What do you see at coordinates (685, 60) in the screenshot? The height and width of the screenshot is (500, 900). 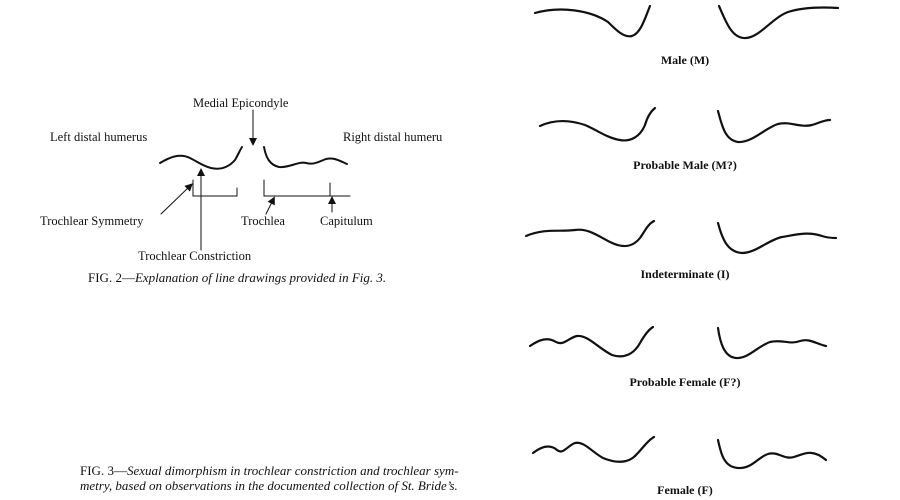 I see `row-label-male: Male (M)` at bounding box center [685, 60].